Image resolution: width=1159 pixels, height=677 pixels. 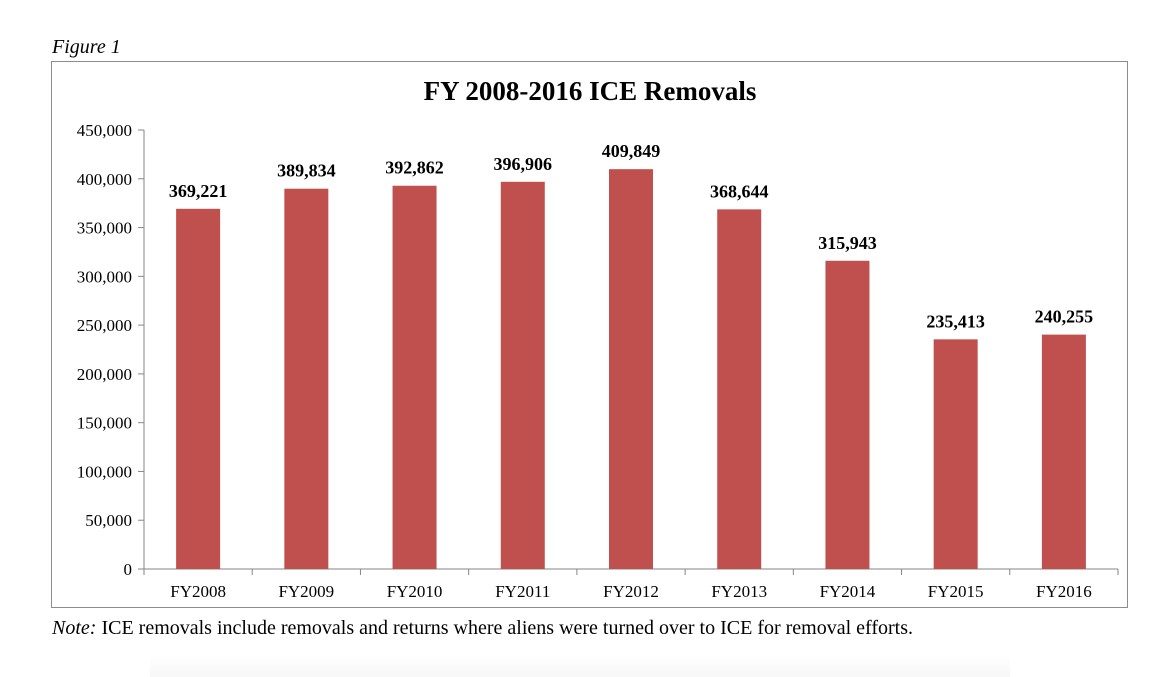 What do you see at coordinates (631, 151) in the screenshot?
I see `bar-value-label: 409,849` at bounding box center [631, 151].